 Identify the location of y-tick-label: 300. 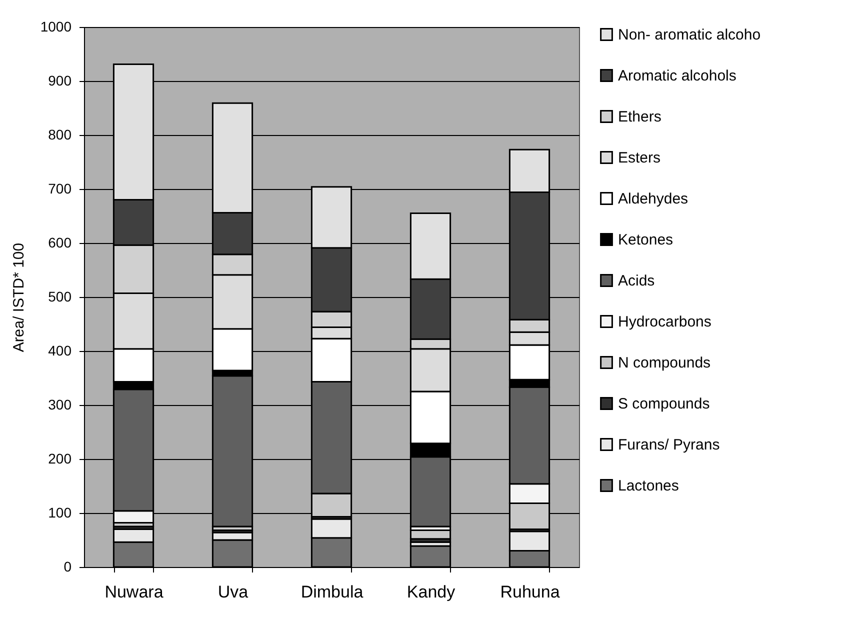
(60, 404).